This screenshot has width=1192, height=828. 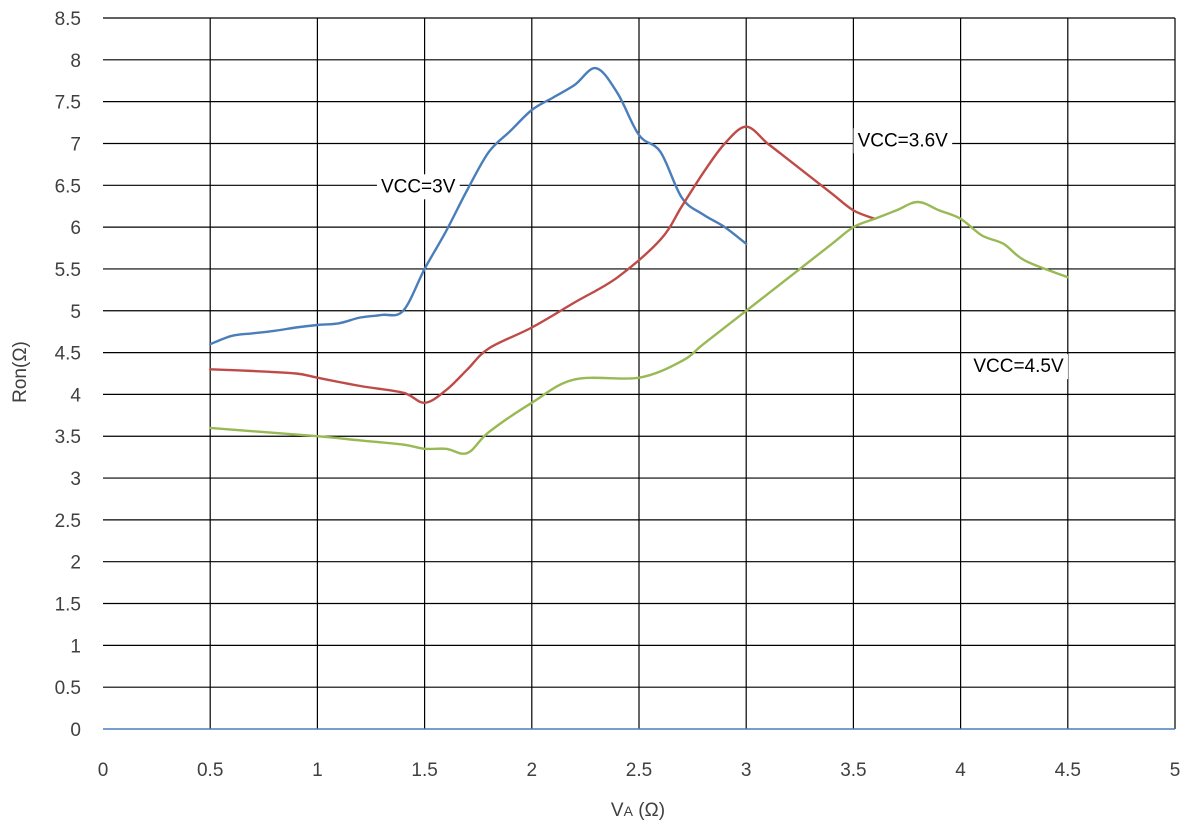 I want to click on series-annotation: VCC=3.6V, so click(x=903, y=141).